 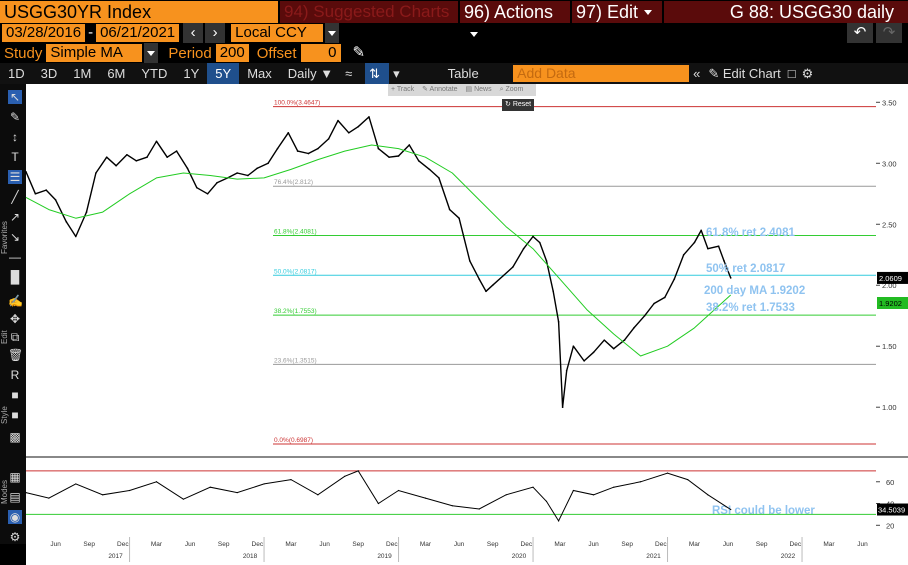 I want to click on range-6m: 6M, so click(x=116, y=73).